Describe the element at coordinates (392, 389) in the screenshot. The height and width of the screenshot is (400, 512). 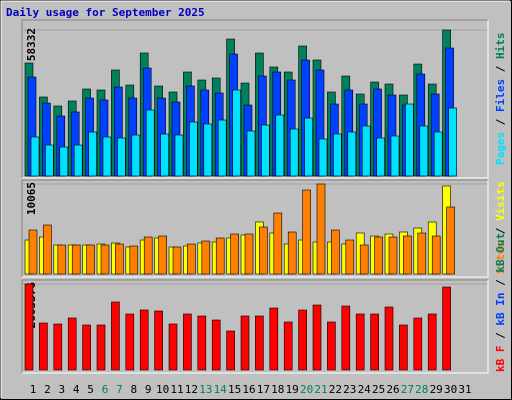
I see `x-tick-label: 26` at that location.